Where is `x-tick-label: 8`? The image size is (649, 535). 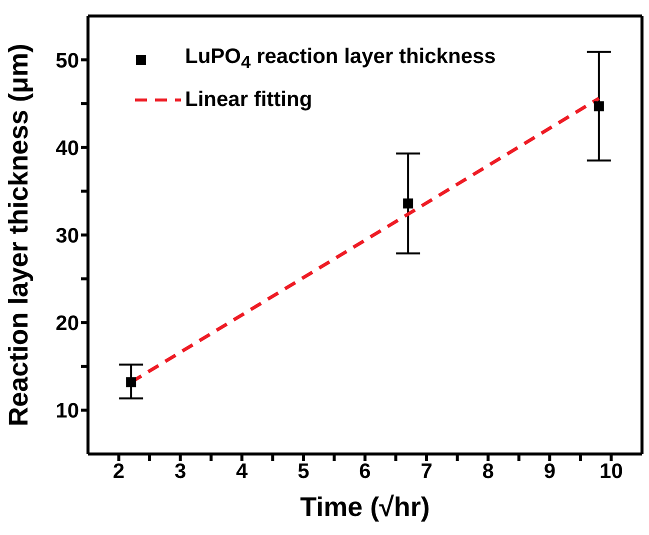
x-tick-label: 8 is located at coordinates (488, 471).